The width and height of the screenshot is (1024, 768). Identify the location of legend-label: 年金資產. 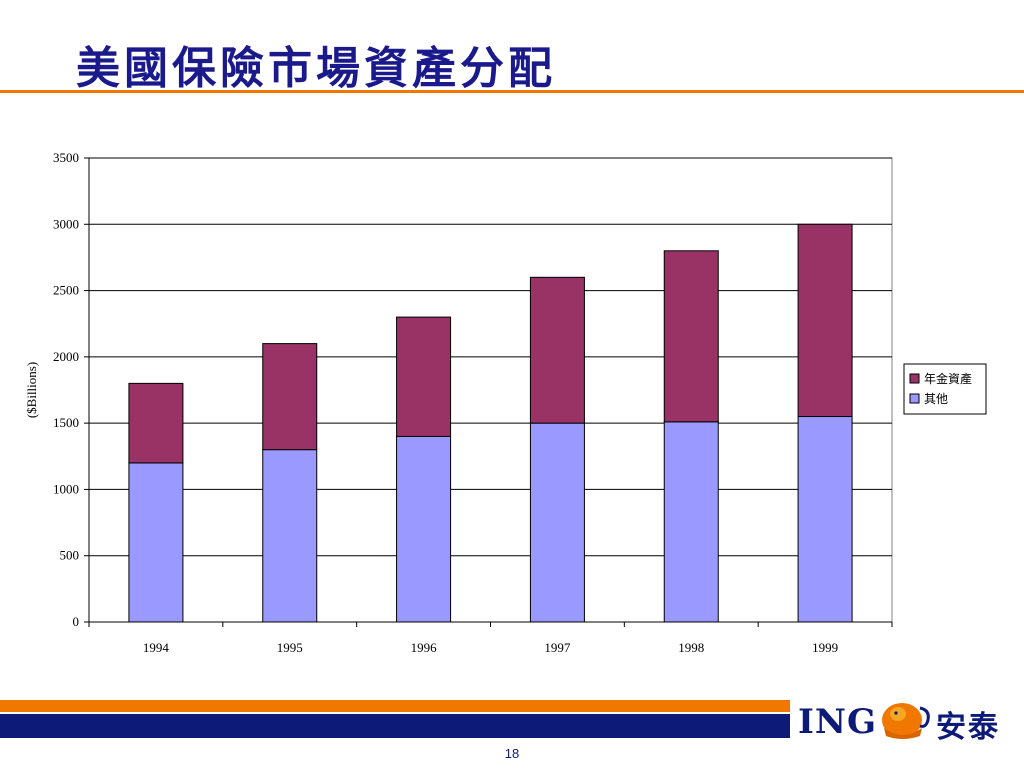
(948, 378).